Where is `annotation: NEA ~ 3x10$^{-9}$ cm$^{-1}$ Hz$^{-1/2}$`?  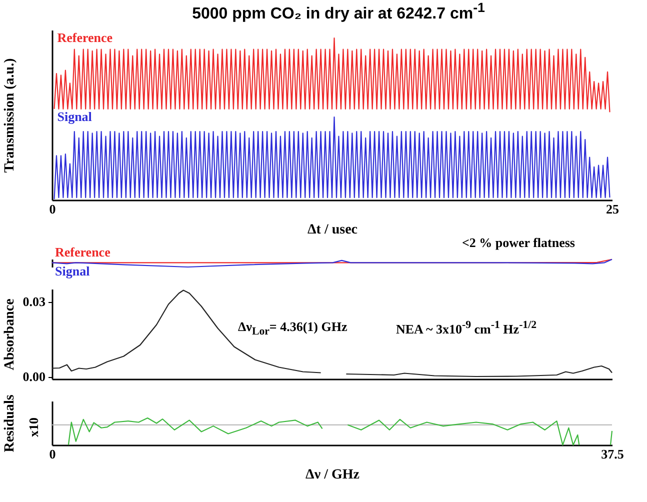
annotation: NEA ~ 3x10$^{-9}$ cm$^{-1}$ Hz$^{-1/2}$ is located at coordinates (466, 328).